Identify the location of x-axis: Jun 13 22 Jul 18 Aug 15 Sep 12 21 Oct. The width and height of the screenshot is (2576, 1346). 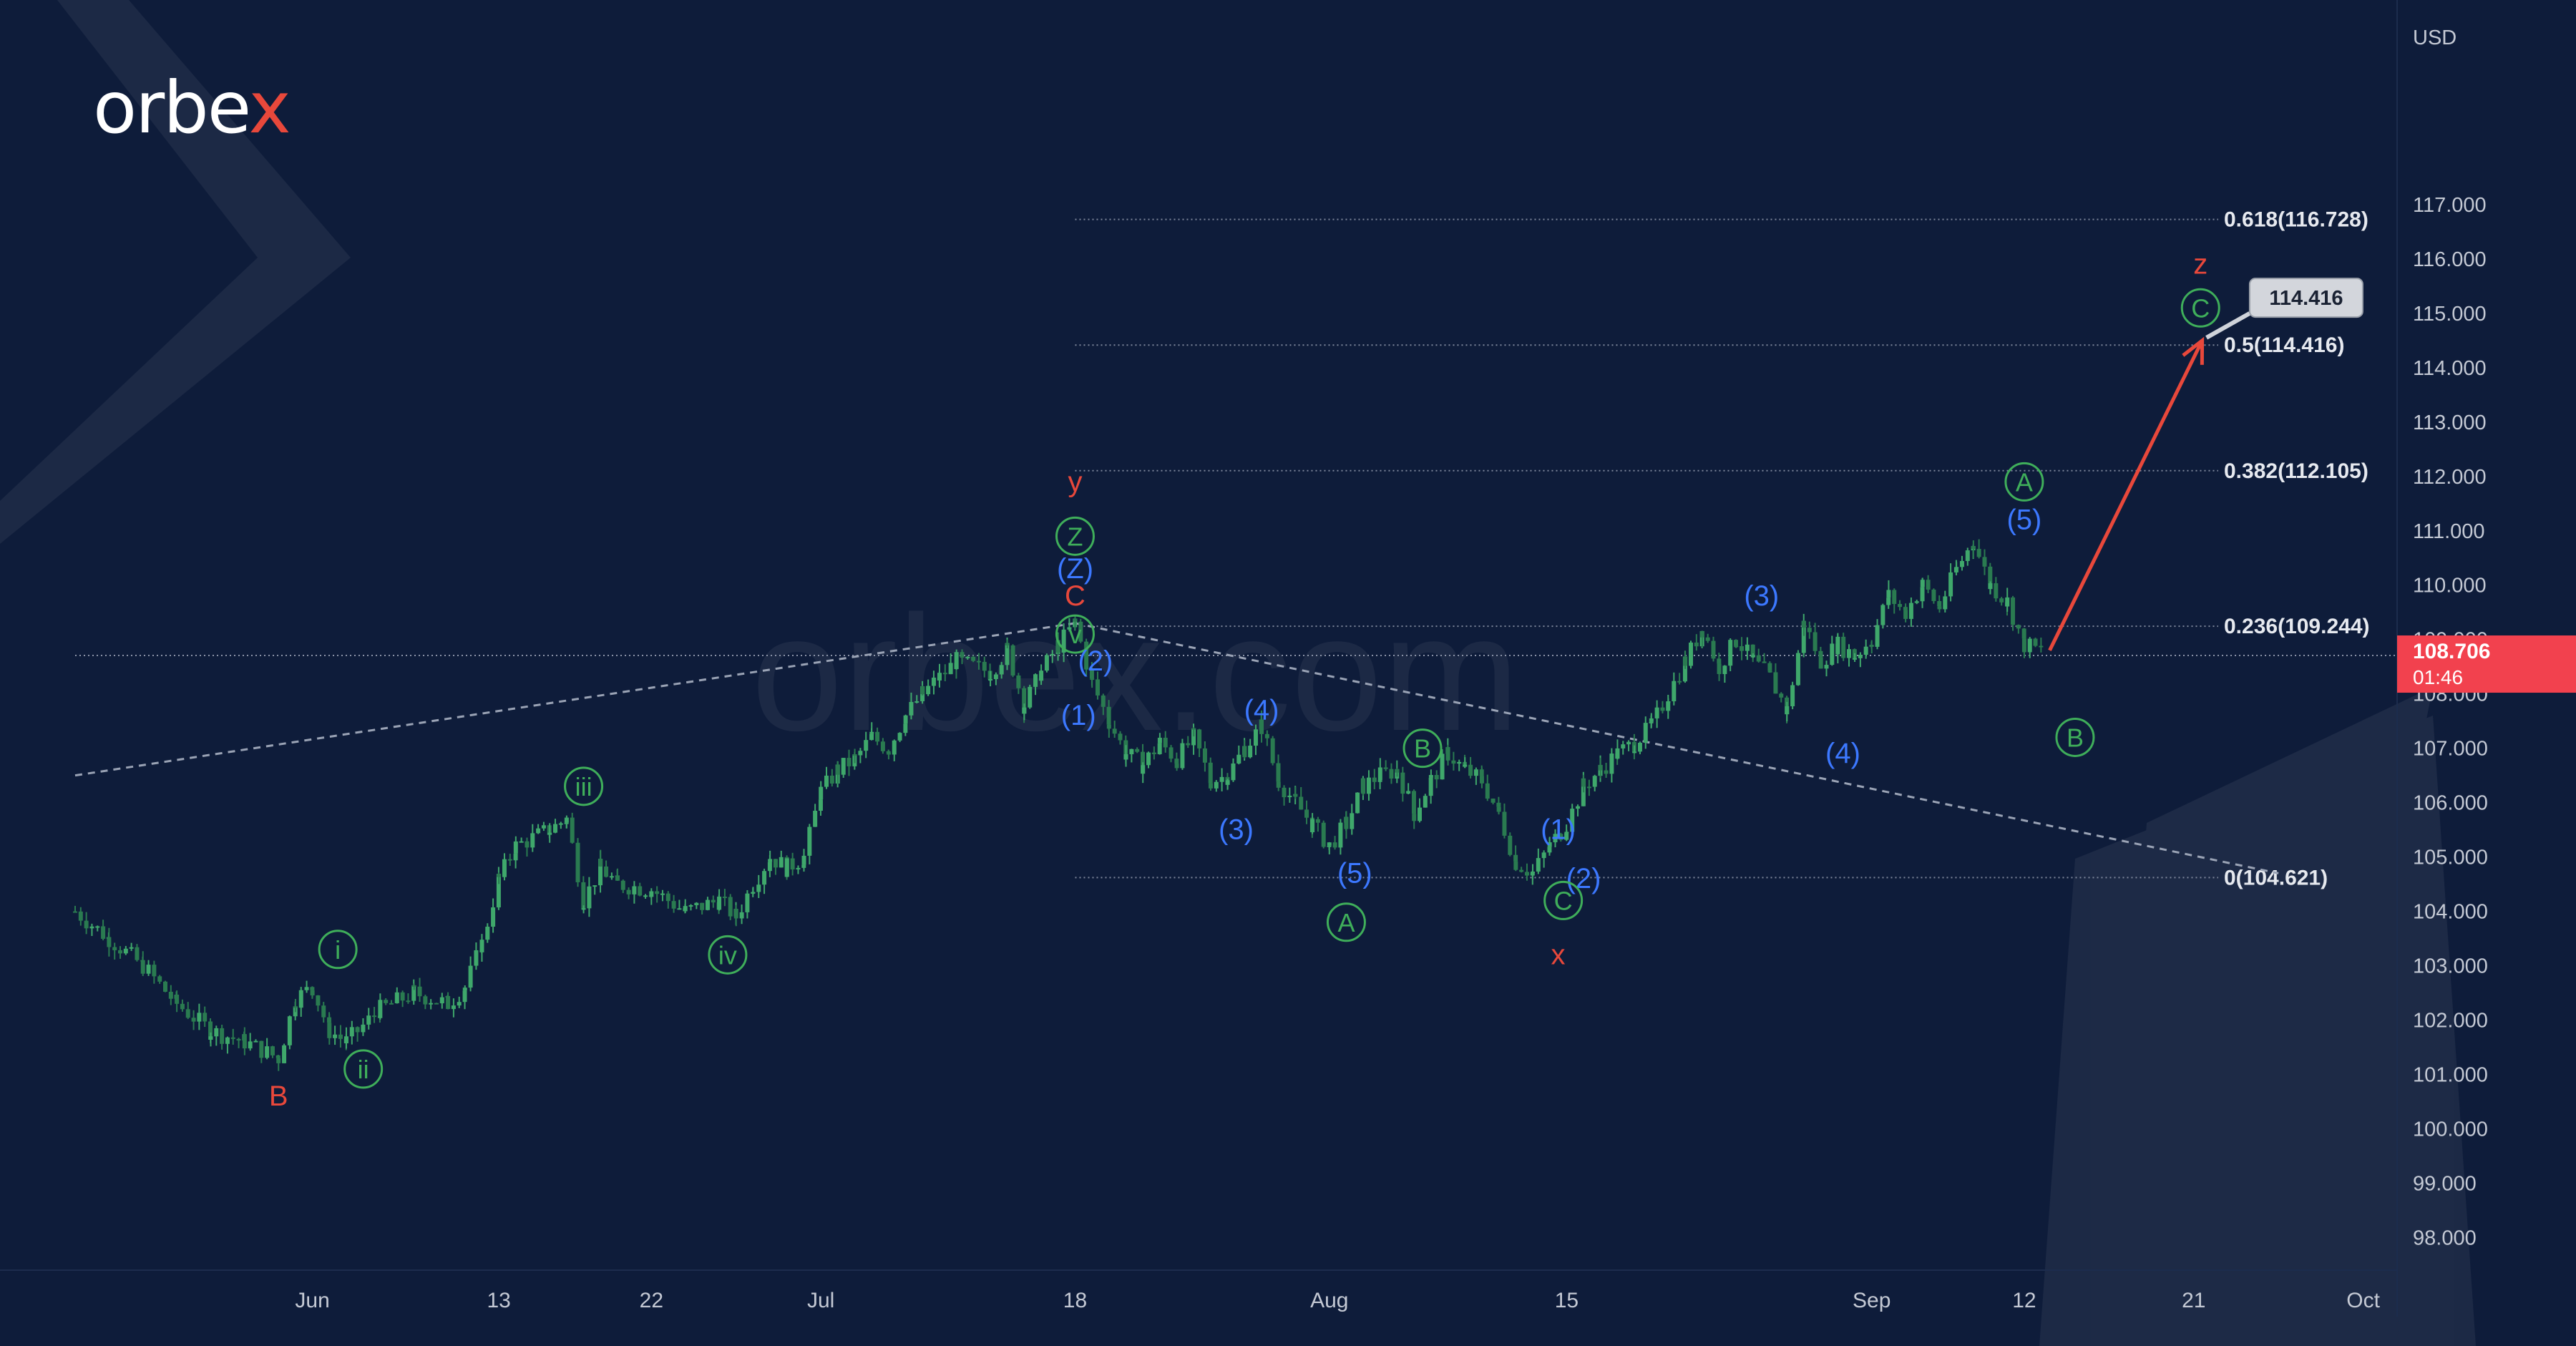
(1198, 1290).